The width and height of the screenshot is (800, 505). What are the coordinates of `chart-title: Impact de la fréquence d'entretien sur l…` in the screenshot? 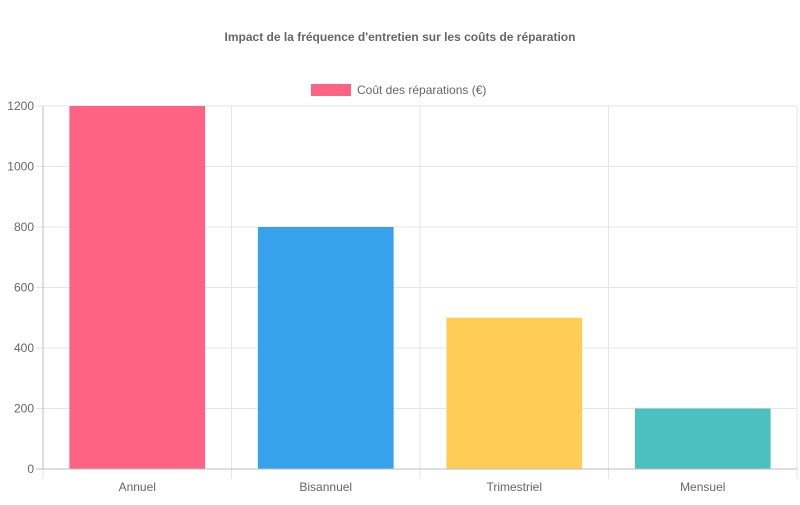 It's located at (400, 37).